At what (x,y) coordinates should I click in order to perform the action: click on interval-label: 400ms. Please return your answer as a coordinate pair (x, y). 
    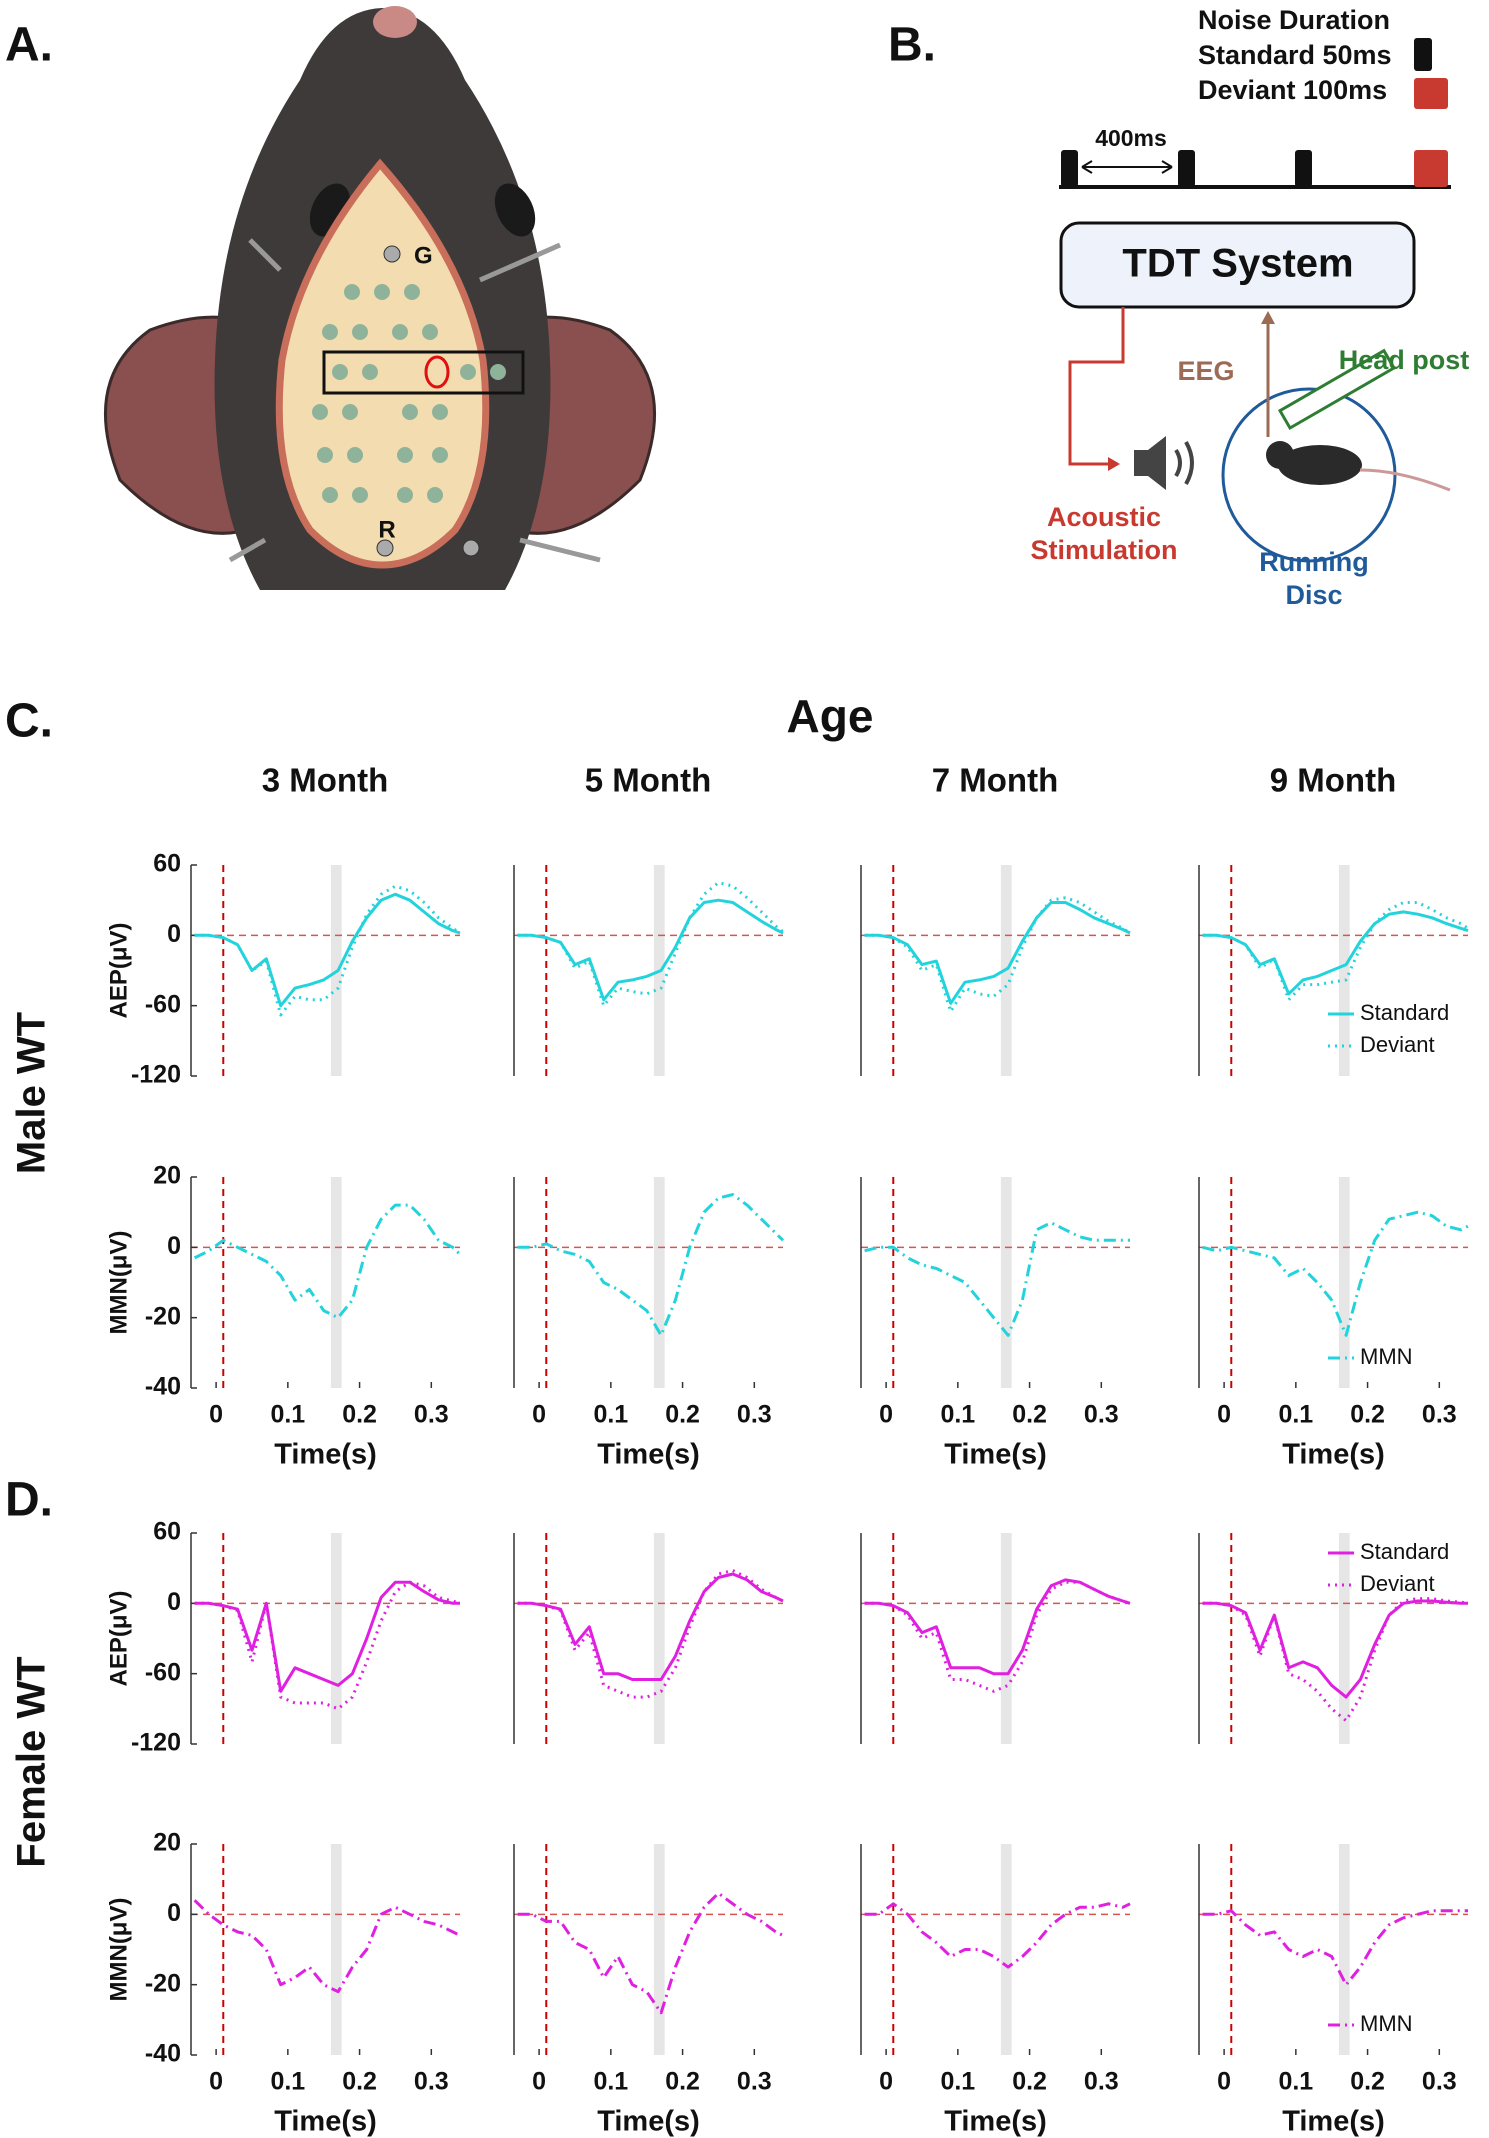
    Looking at the image, I should click on (1131, 138).